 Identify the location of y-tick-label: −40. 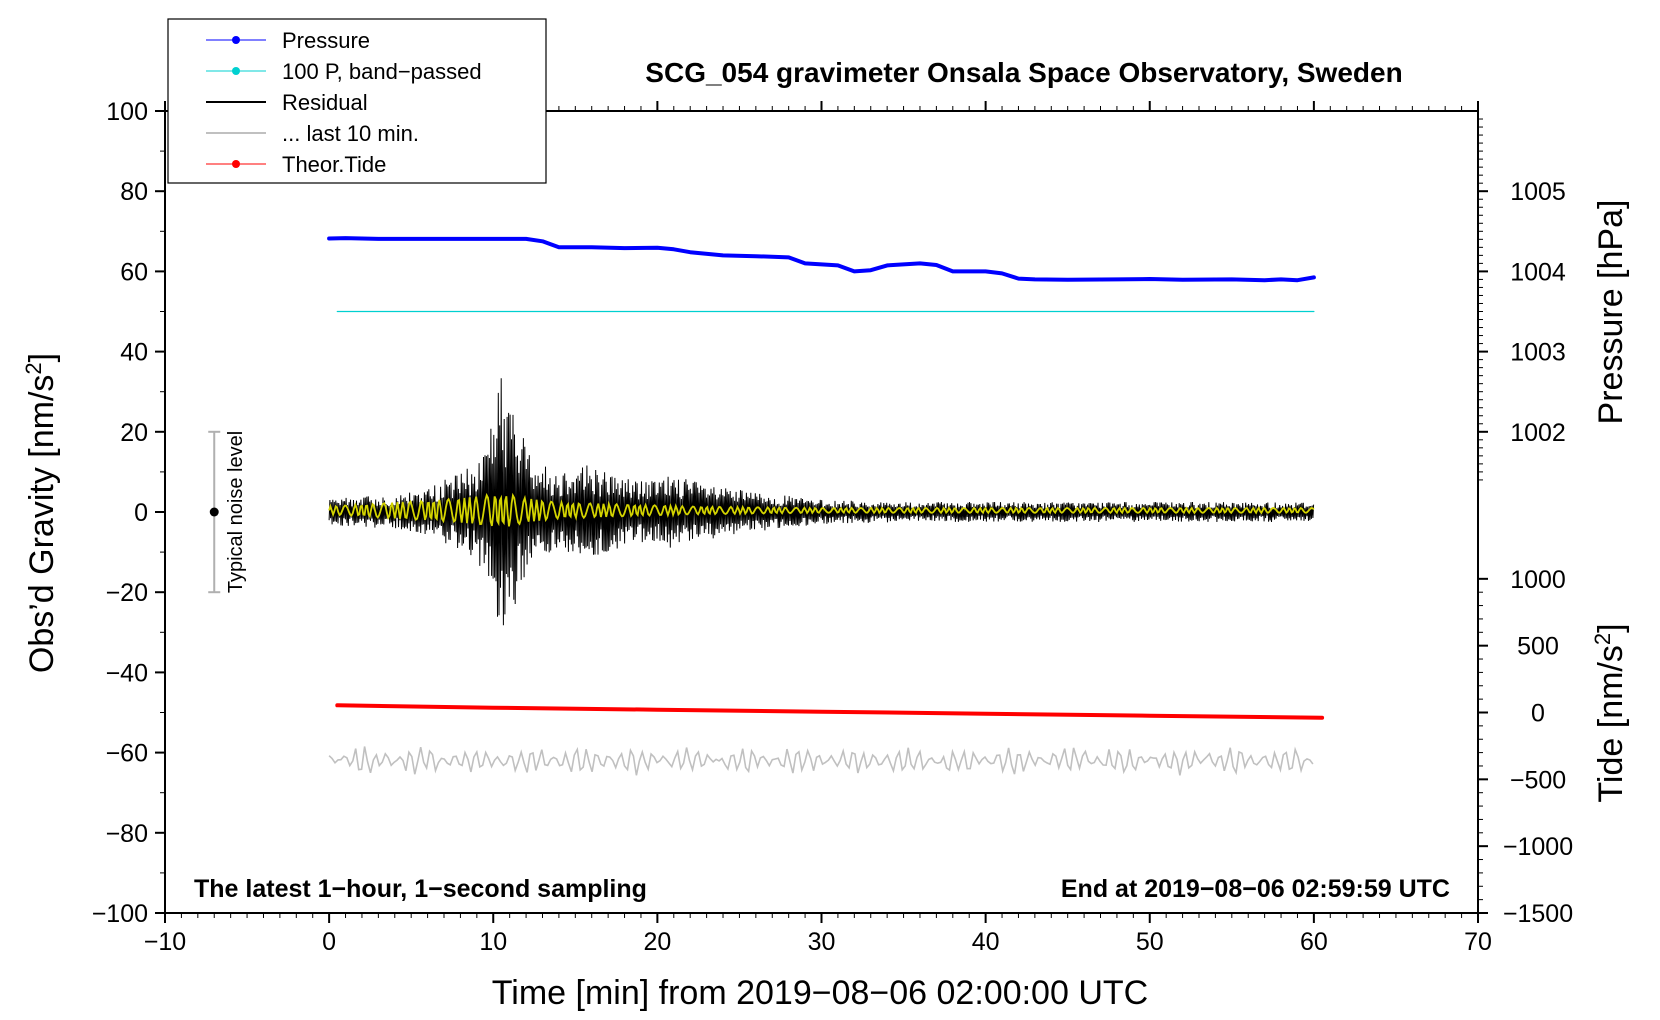
(127, 673).